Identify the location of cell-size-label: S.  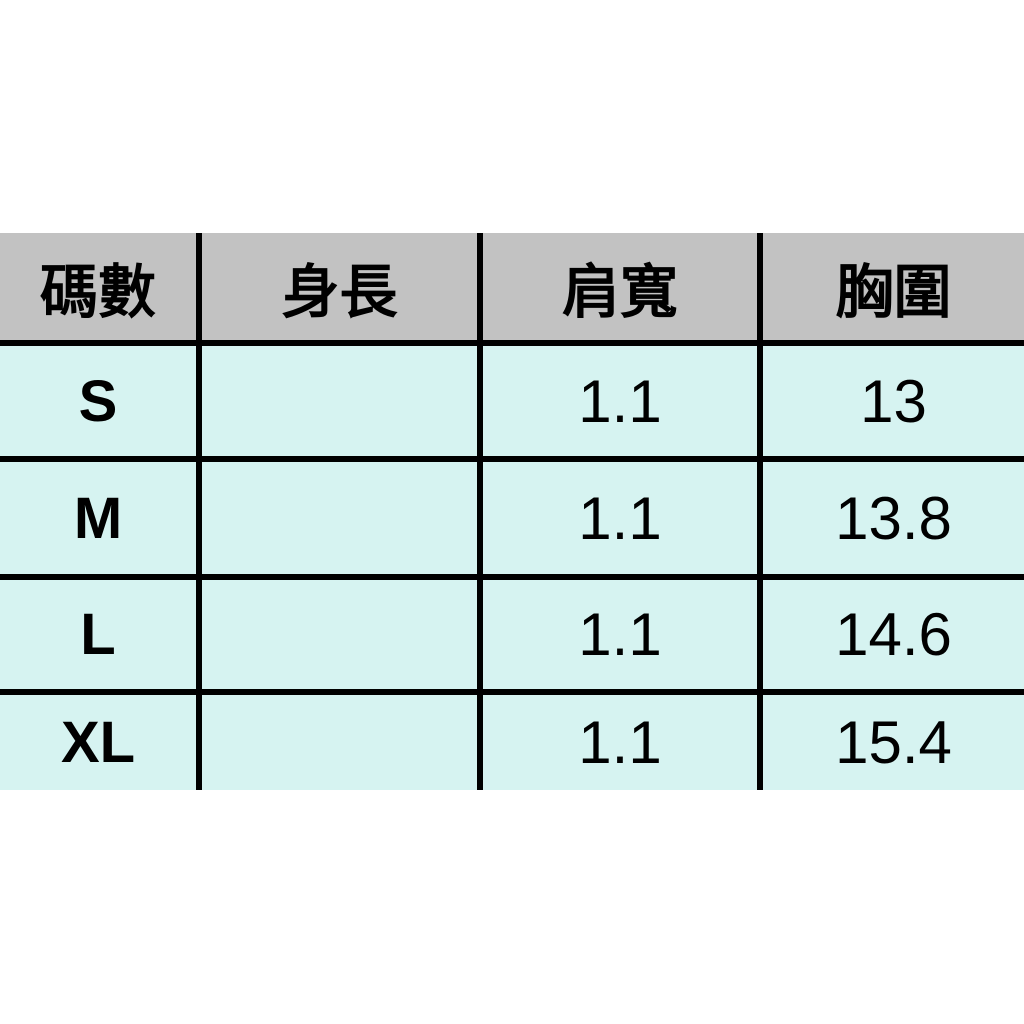
(101, 401).